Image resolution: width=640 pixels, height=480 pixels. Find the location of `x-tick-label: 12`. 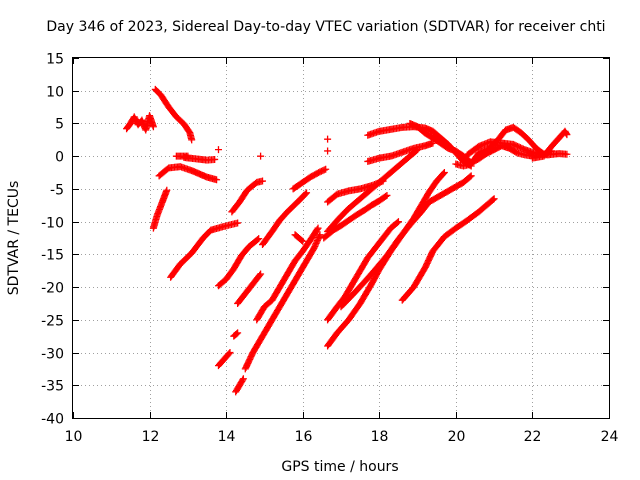

x-tick-label: 12 is located at coordinates (151, 437).